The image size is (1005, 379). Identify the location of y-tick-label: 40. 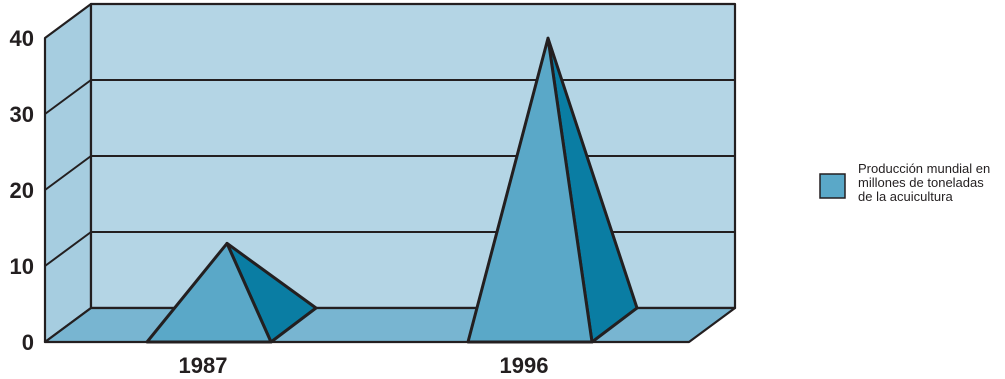
(22, 38).